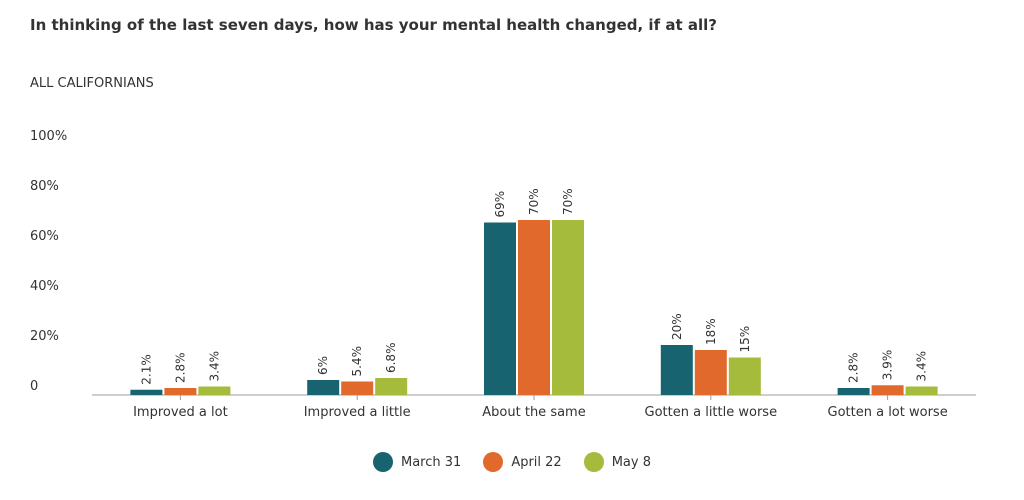 Image resolution: width=1024 pixels, height=500 pixels. I want to click on category-label: Gotten a little worse, so click(711, 412).